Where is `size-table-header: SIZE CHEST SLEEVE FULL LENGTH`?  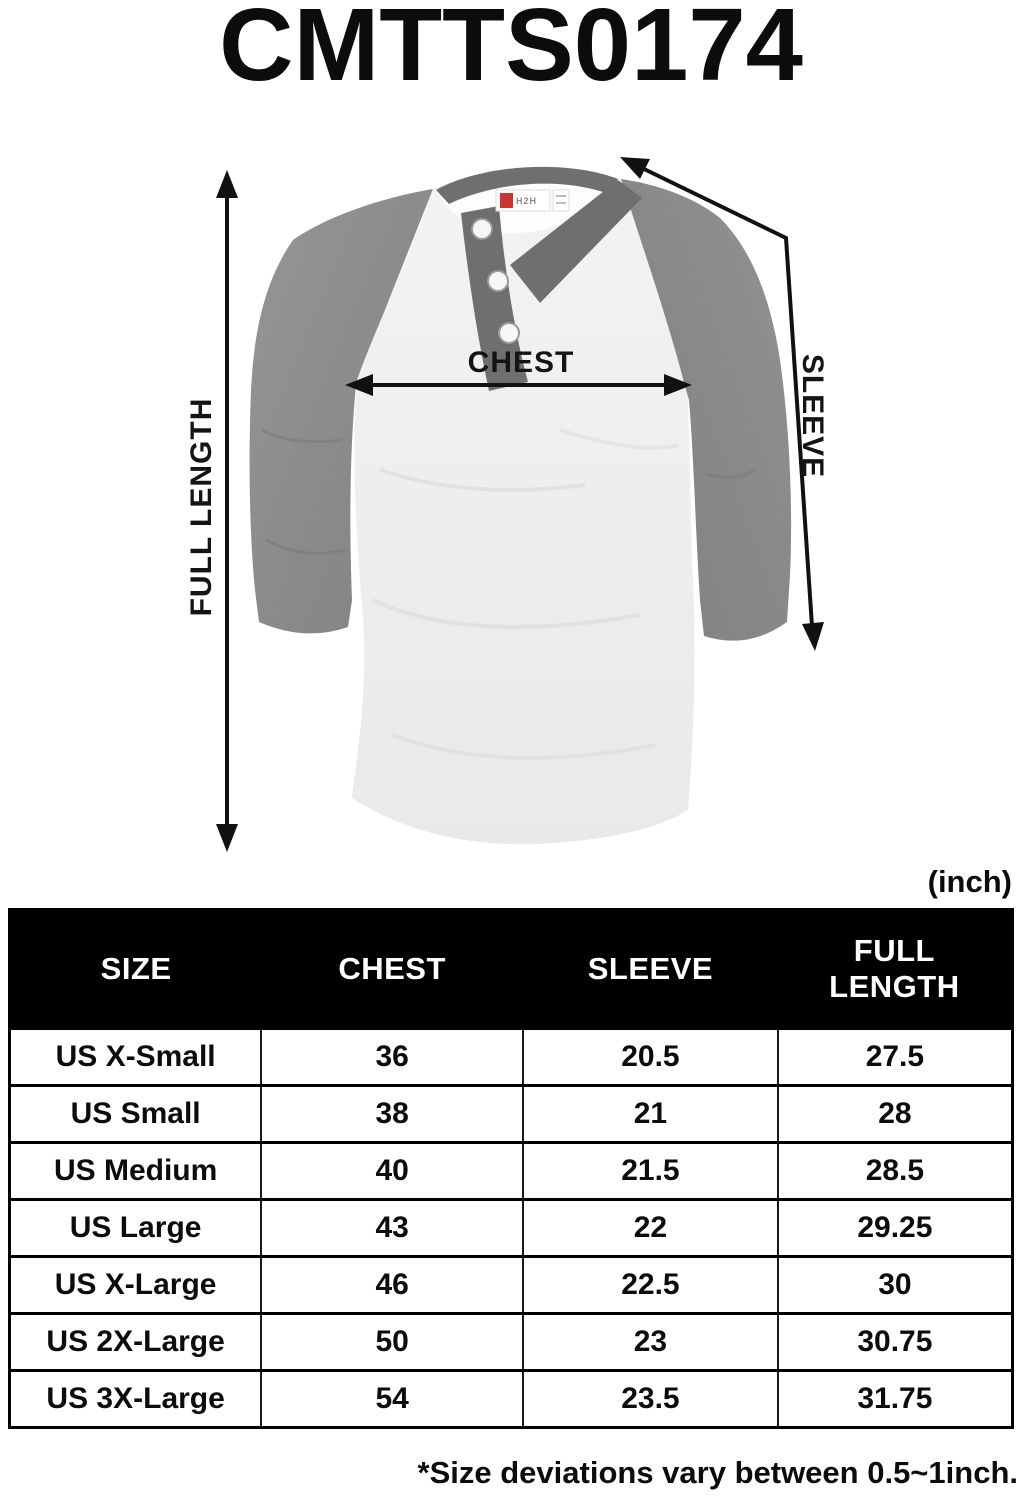 size-table-header: SIZE CHEST SLEEVE FULL LENGTH is located at coordinates (511, 969).